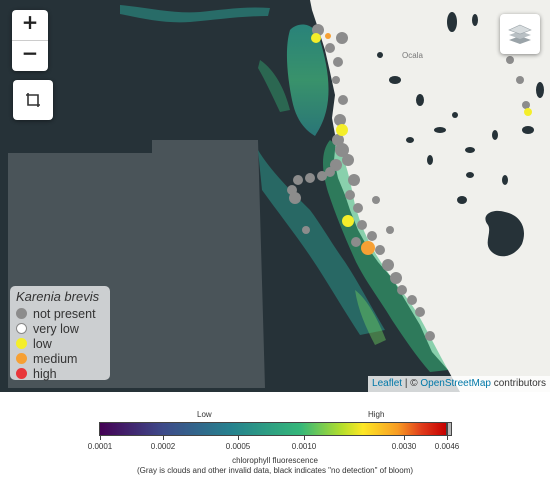  Describe the element at coordinates (238, 446) in the screenshot. I see `colorbar-tick-label: 0.0005` at that location.